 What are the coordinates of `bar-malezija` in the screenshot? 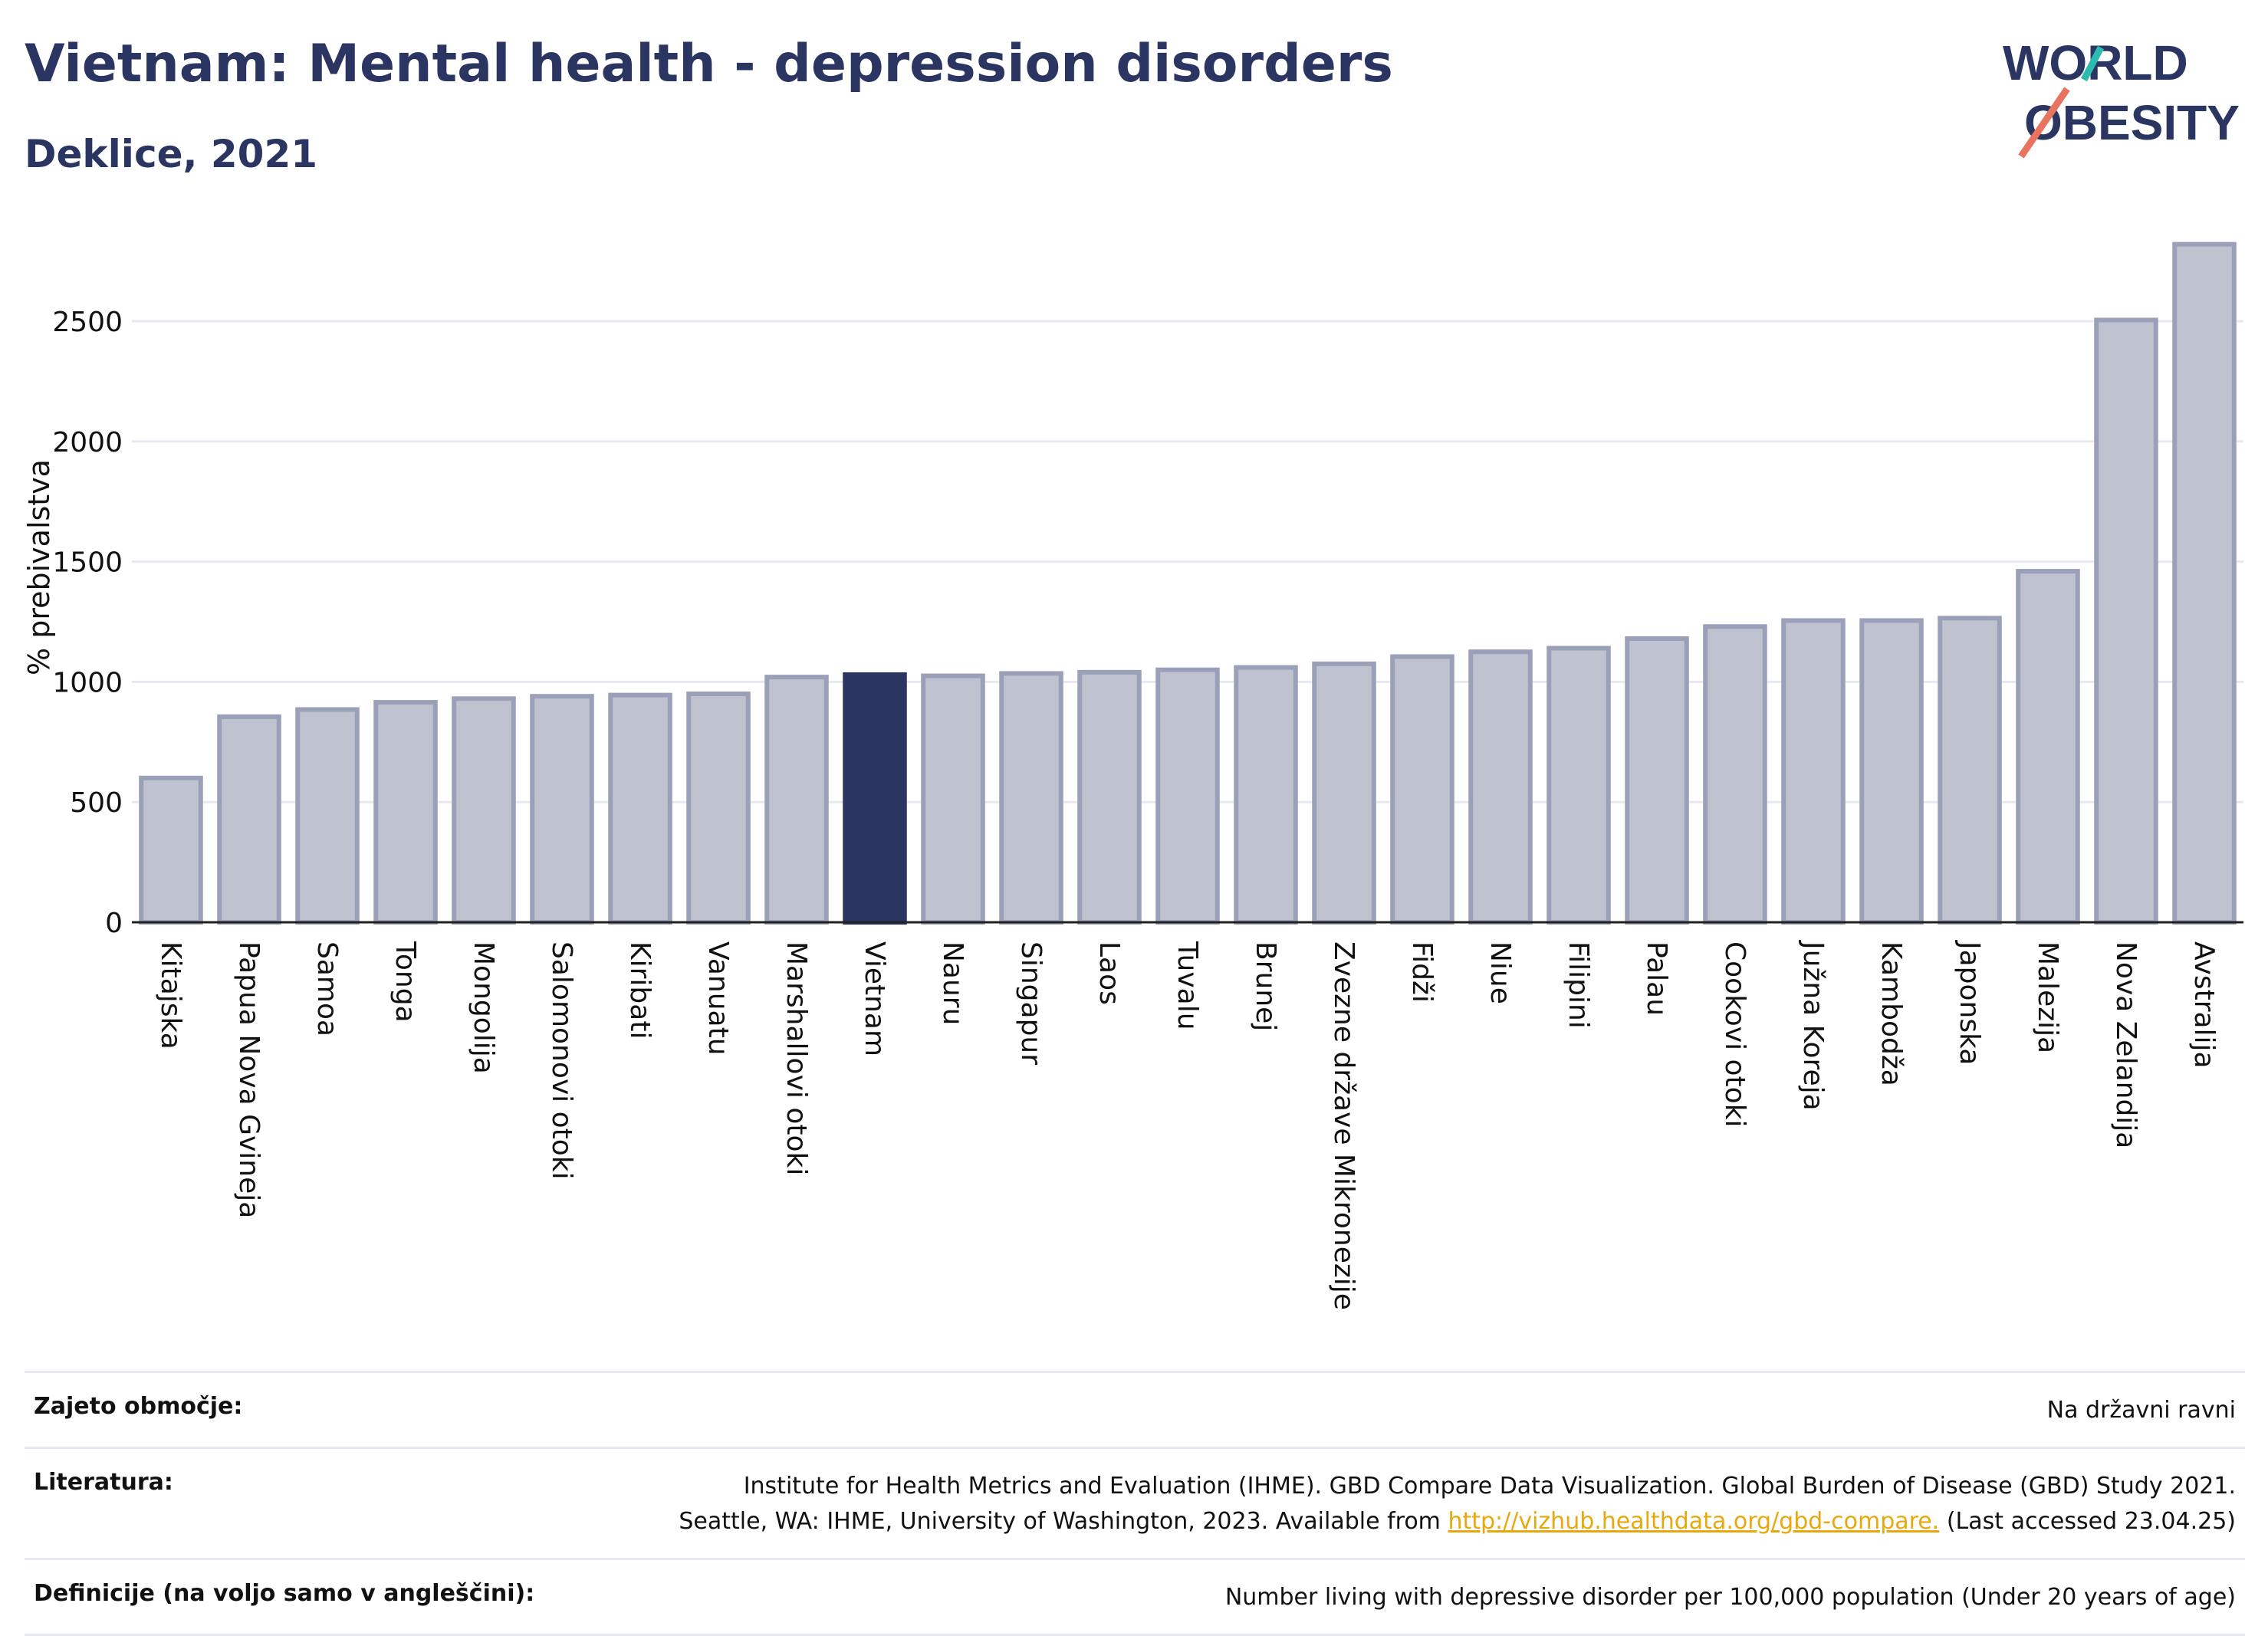 It's located at (2048, 747).